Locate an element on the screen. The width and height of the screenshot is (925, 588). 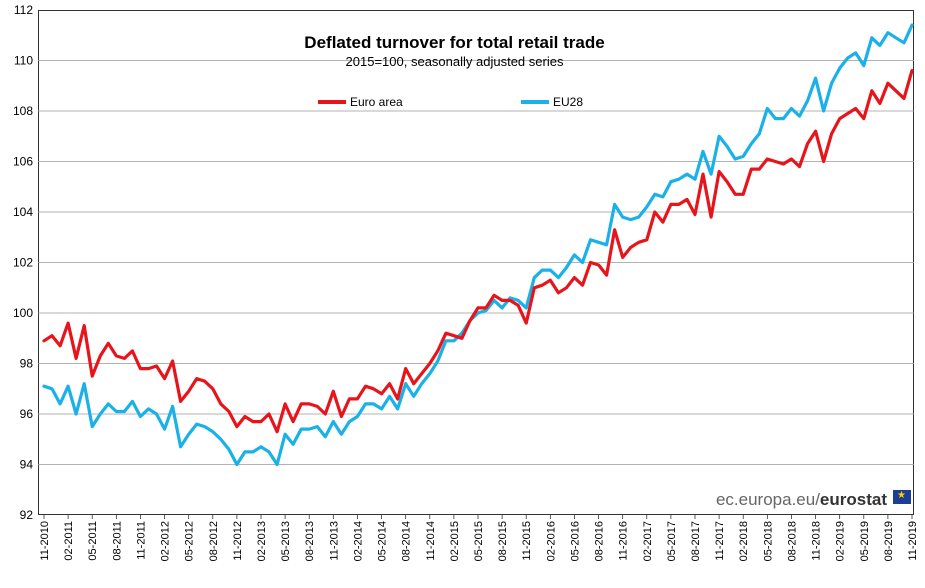
x-tick-label: 11-2010 is located at coordinates (45, 541).